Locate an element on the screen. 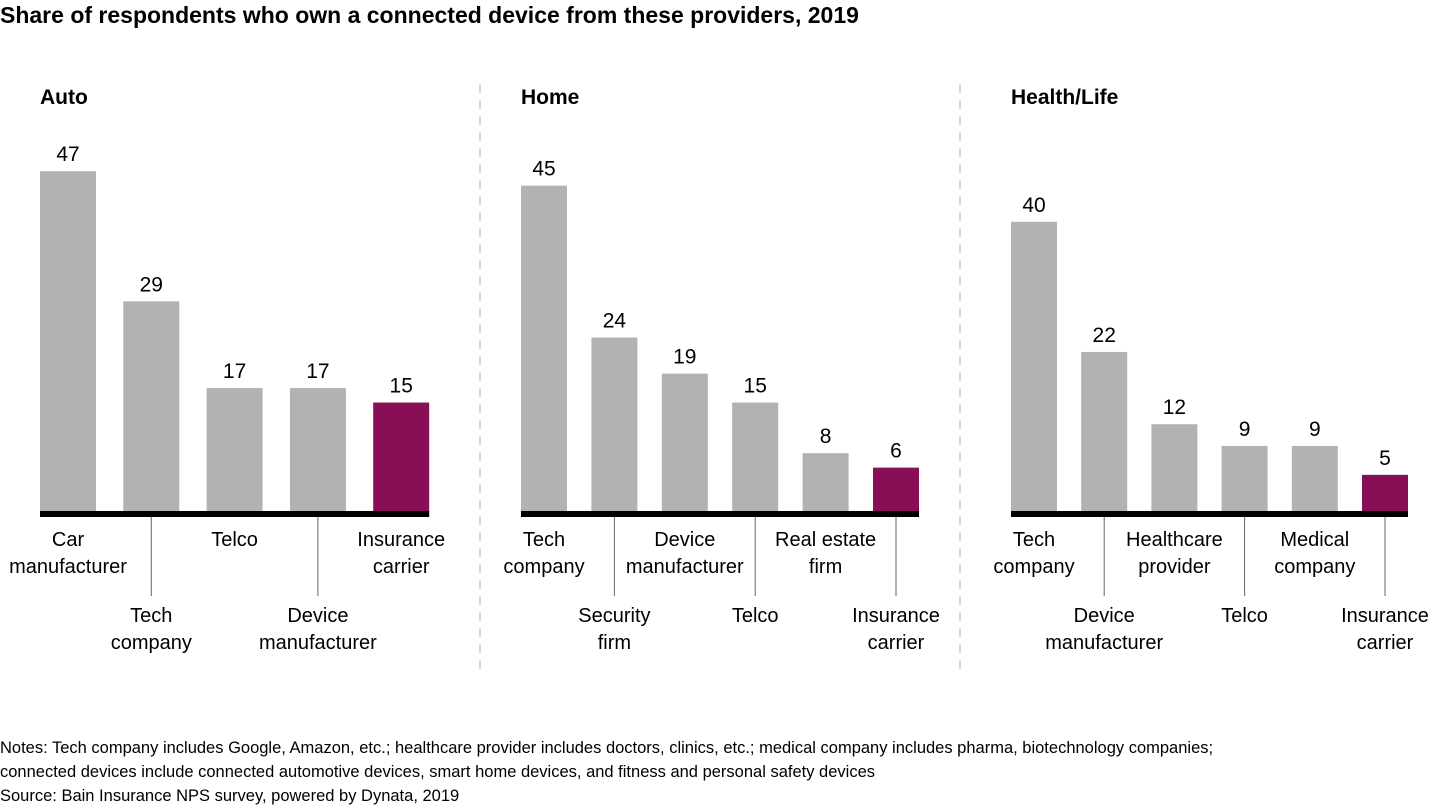  category-label: Healthcare provider is located at coordinates (1174, 553).